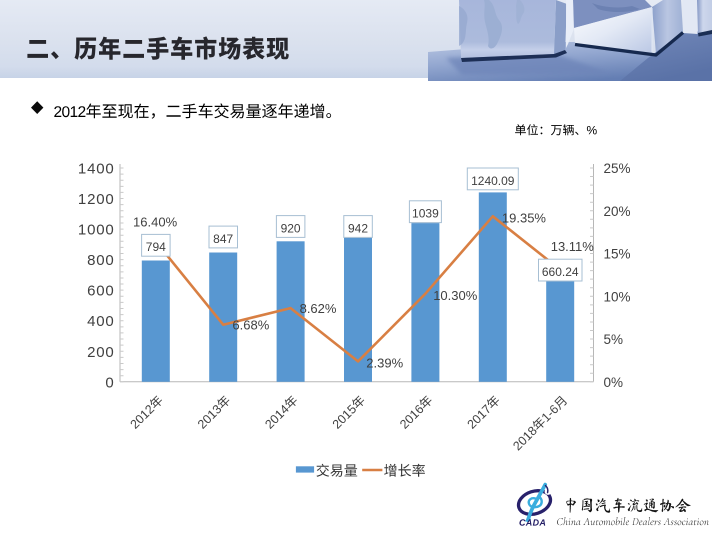  Describe the element at coordinates (100, 291) in the screenshot. I see `svg-text: 600` at that location.